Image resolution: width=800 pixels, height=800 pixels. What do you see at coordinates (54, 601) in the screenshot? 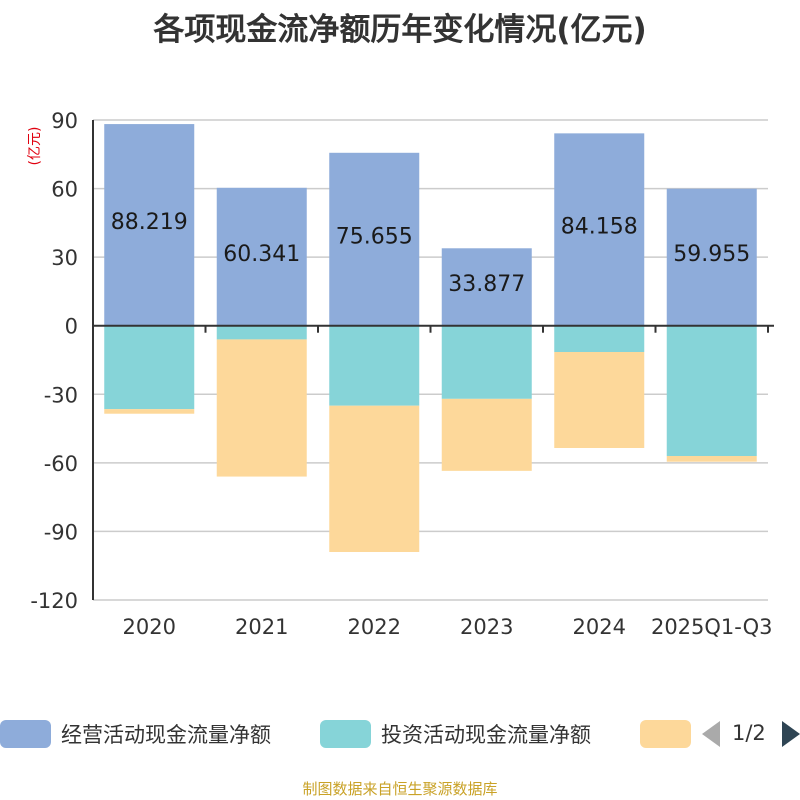
I see `y-tick-label: -120` at bounding box center [54, 601].